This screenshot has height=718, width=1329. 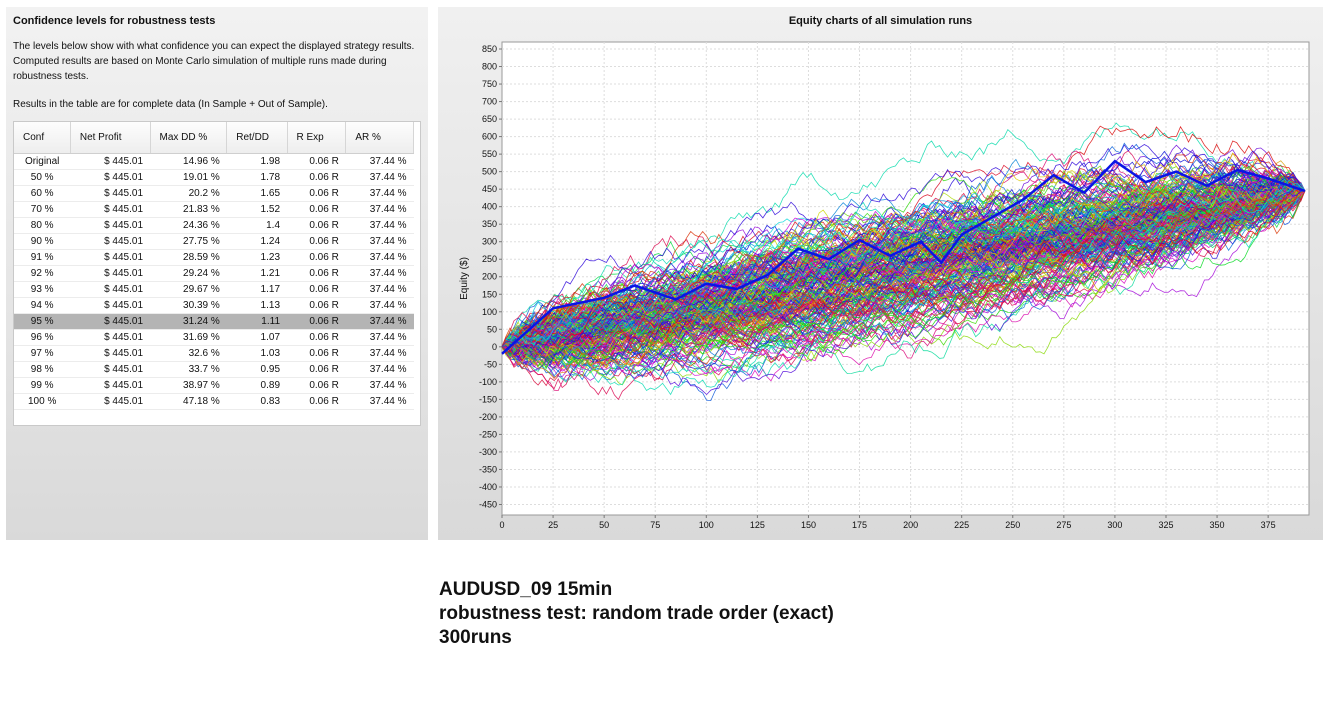 What do you see at coordinates (188, 289) in the screenshot?
I see `cell-max-dd: 29.67 %` at bounding box center [188, 289].